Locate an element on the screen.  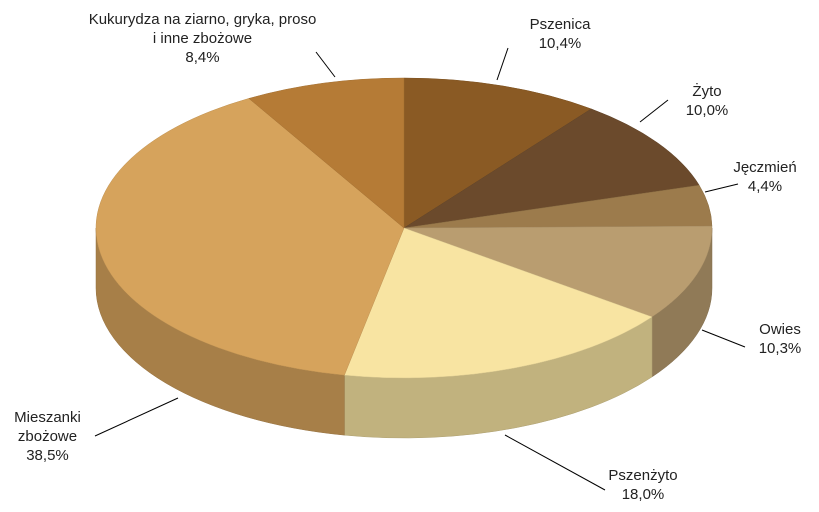
category-label: Pszenica is located at coordinates (560, 24).